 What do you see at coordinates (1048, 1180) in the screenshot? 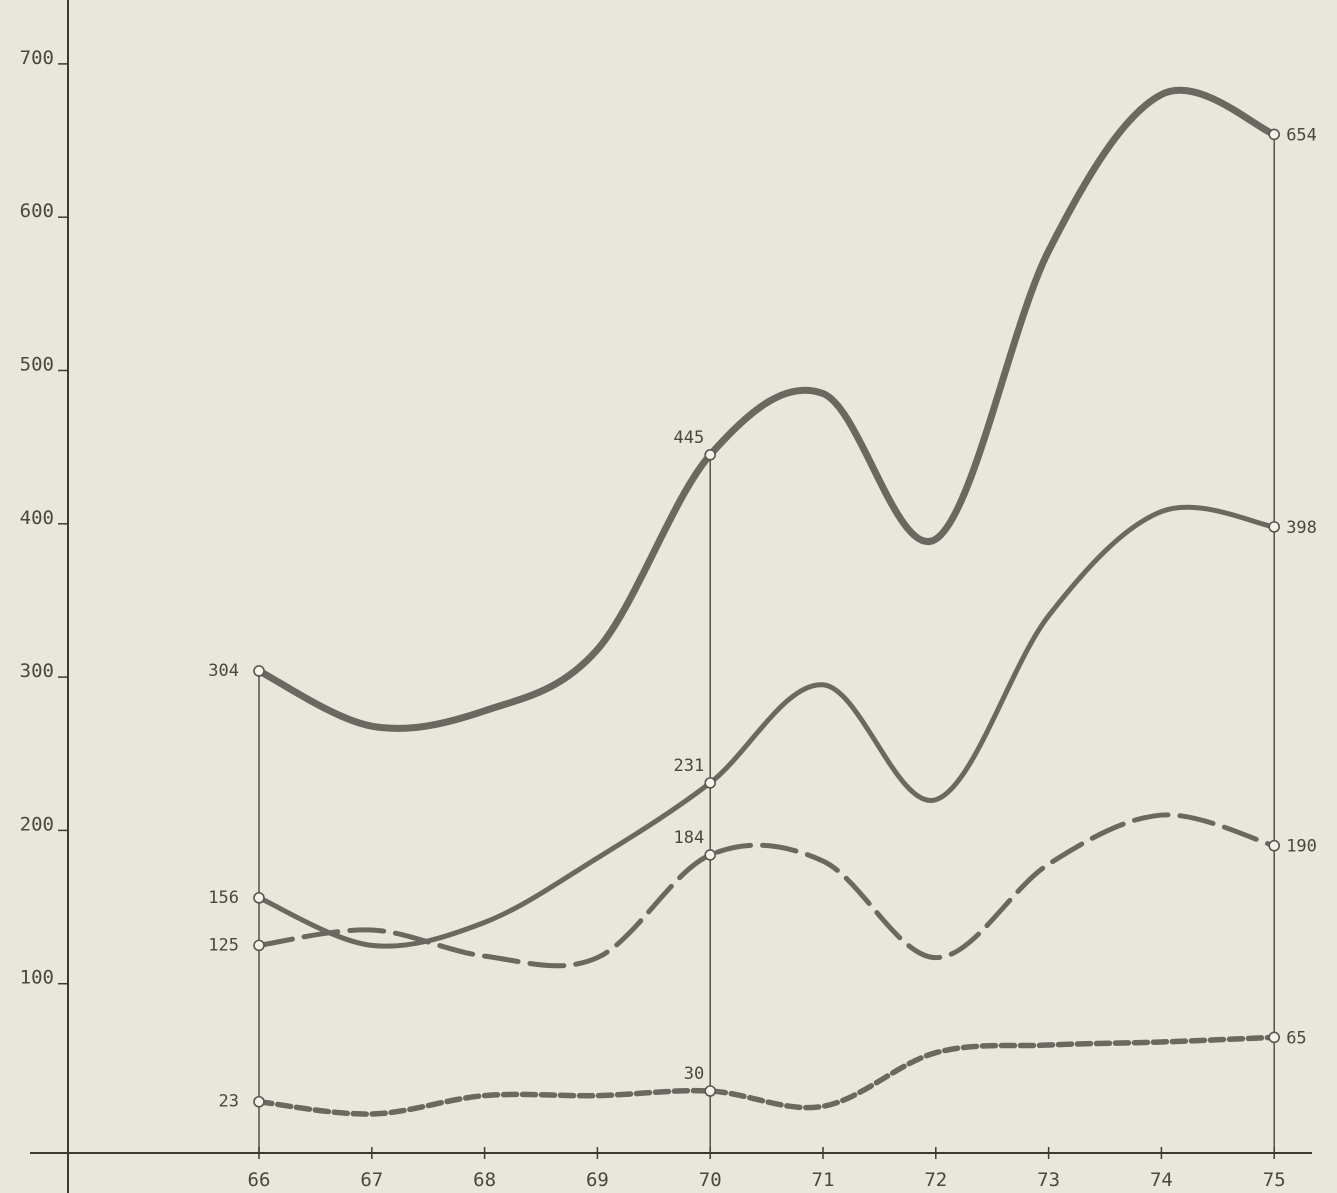
I see `x-tick-label: 73` at bounding box center [1048, 1180].